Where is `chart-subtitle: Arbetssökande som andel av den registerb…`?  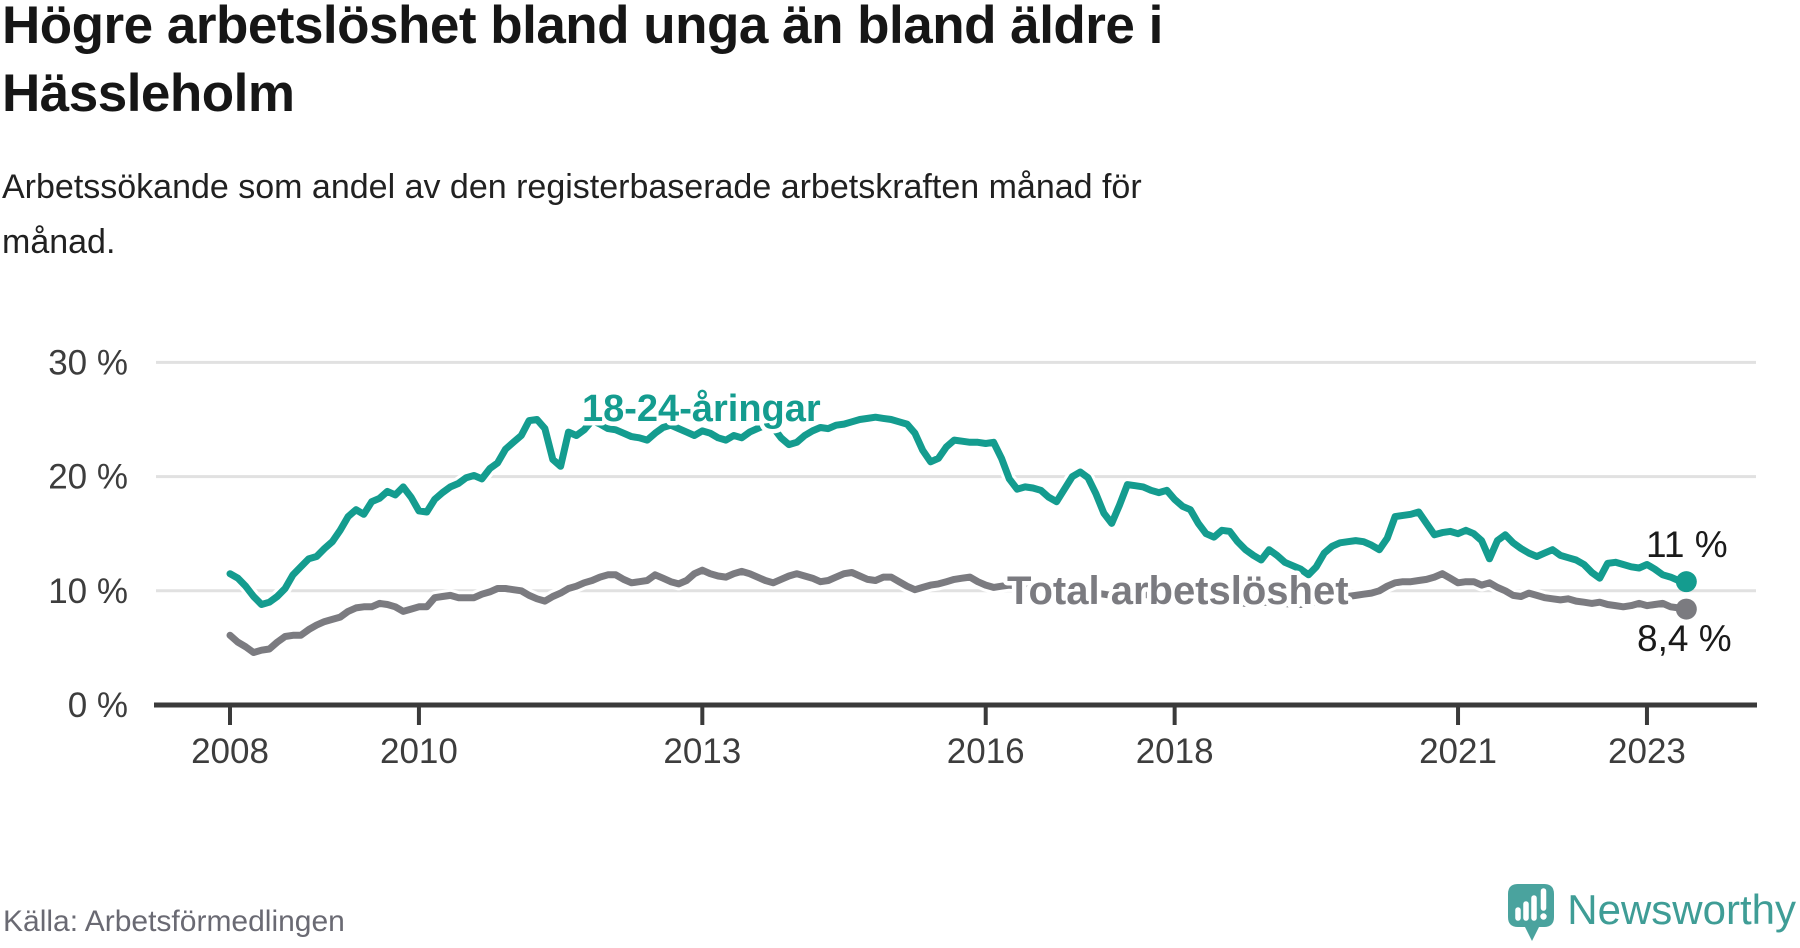
chart-subtitle: Arbetssökande som andel av den registerb… is located at coordinates (572, 215).